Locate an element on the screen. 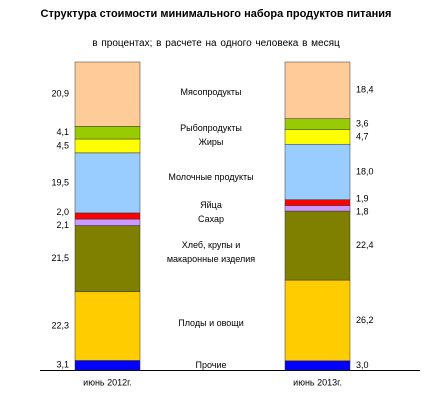  value-label: 4,5 is located at coordinates (62, 145).